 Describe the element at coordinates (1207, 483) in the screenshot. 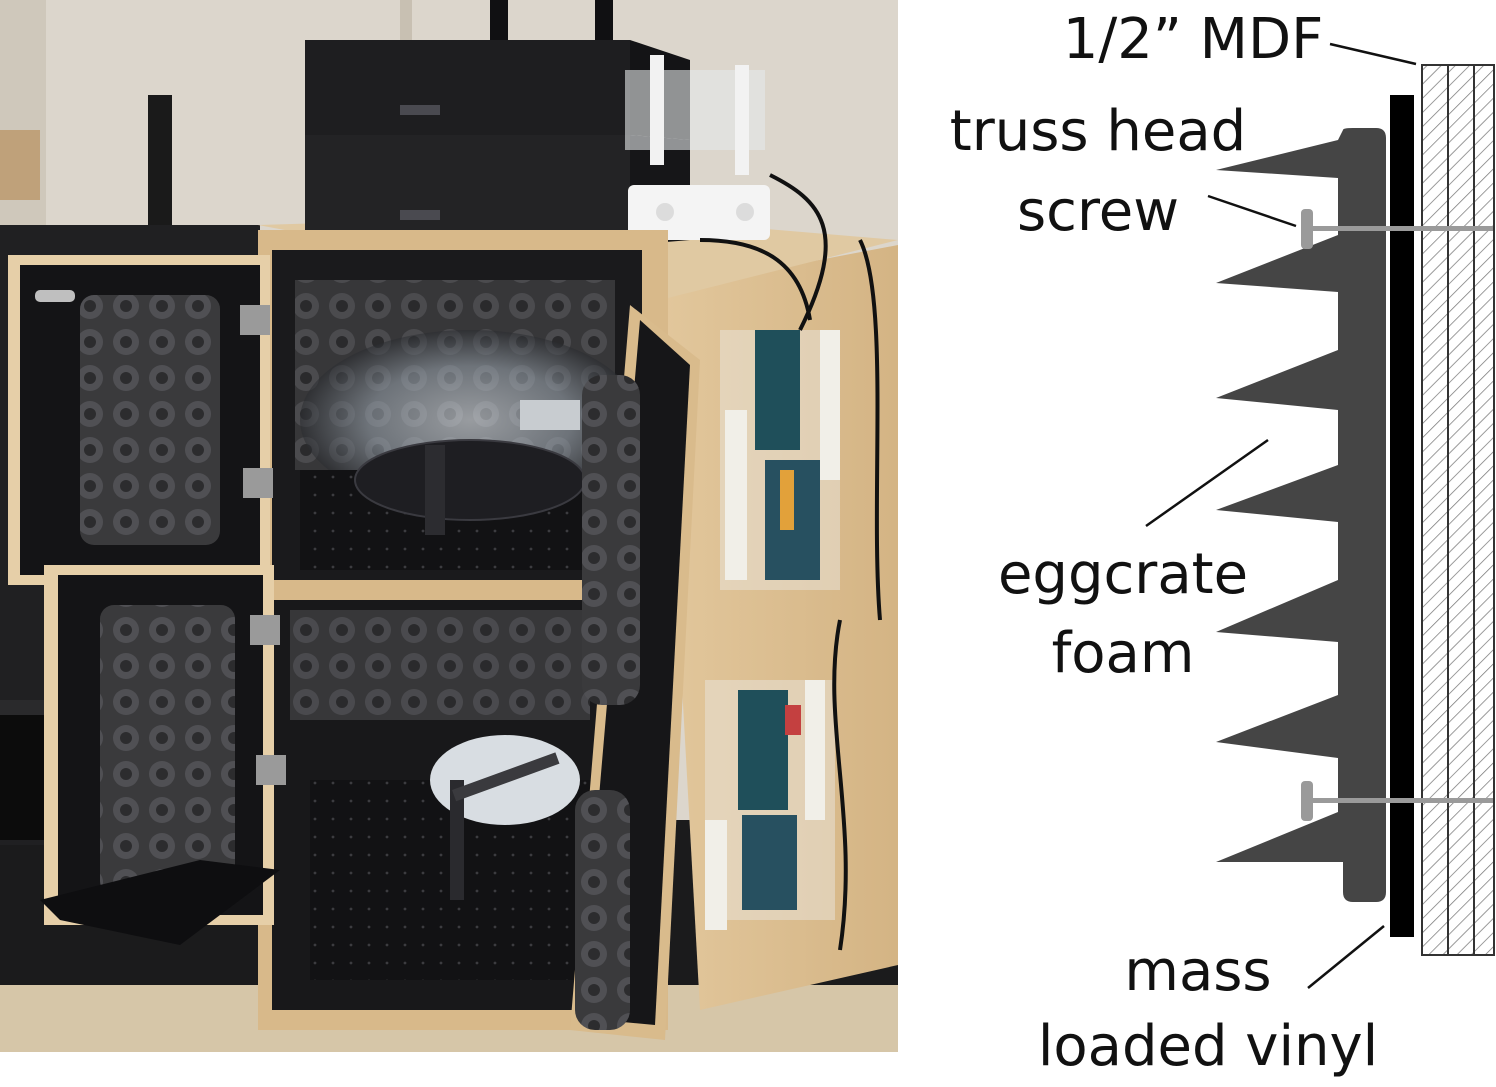

I see `foam-leader` at that location.